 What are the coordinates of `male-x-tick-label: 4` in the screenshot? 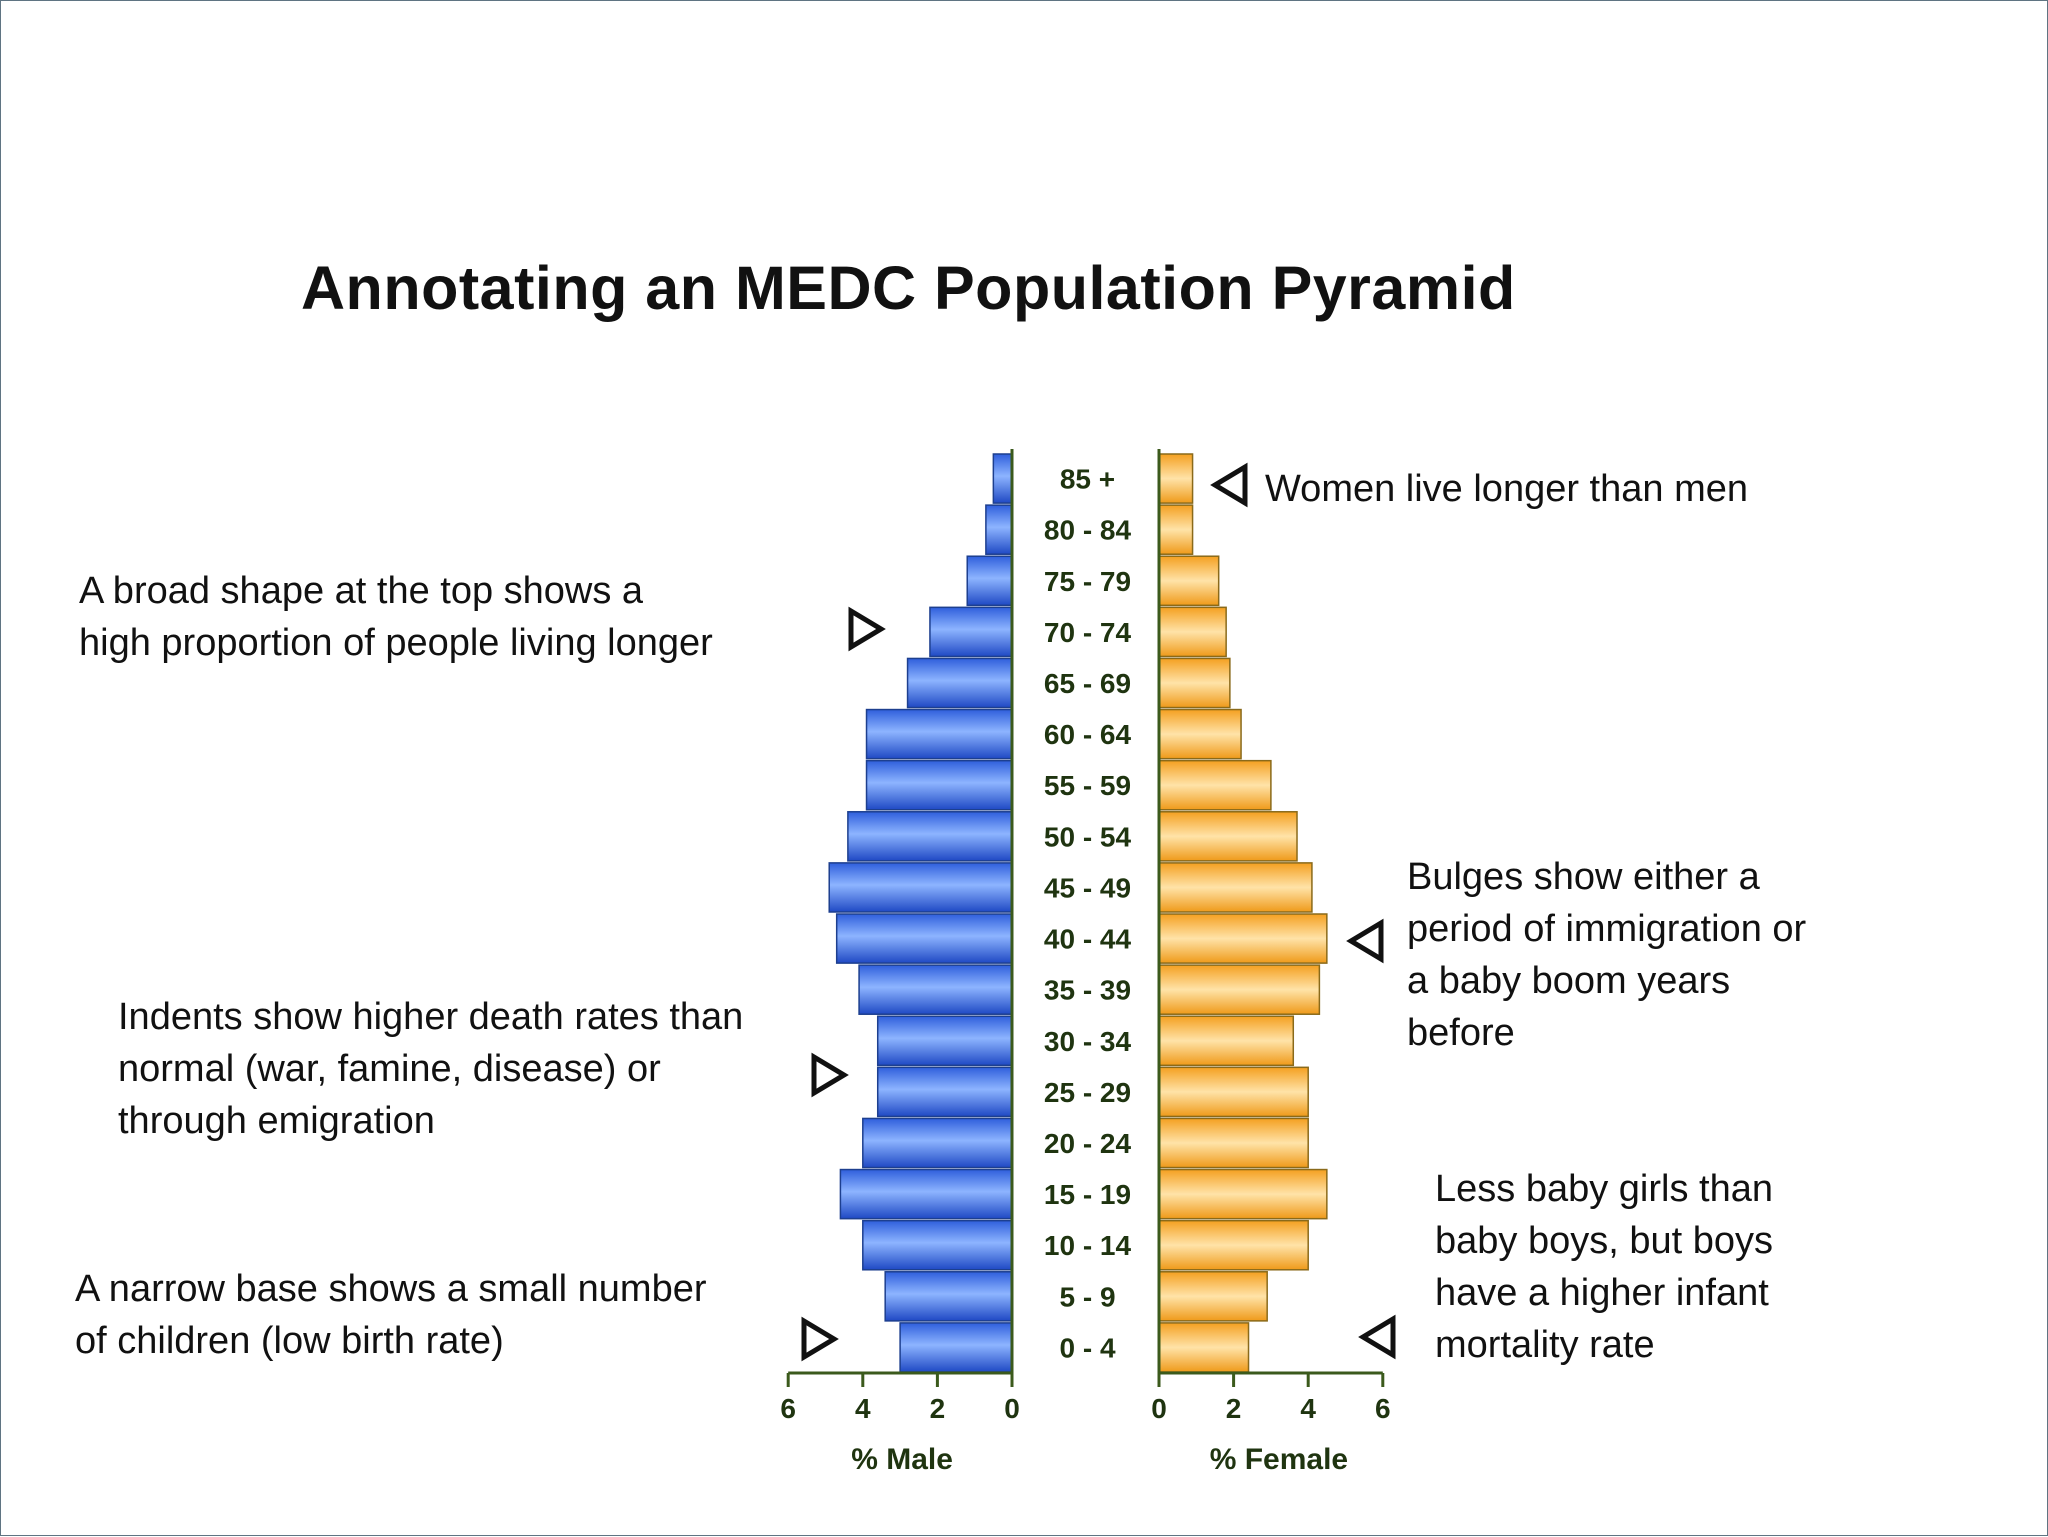 It's located at (863, 1408).